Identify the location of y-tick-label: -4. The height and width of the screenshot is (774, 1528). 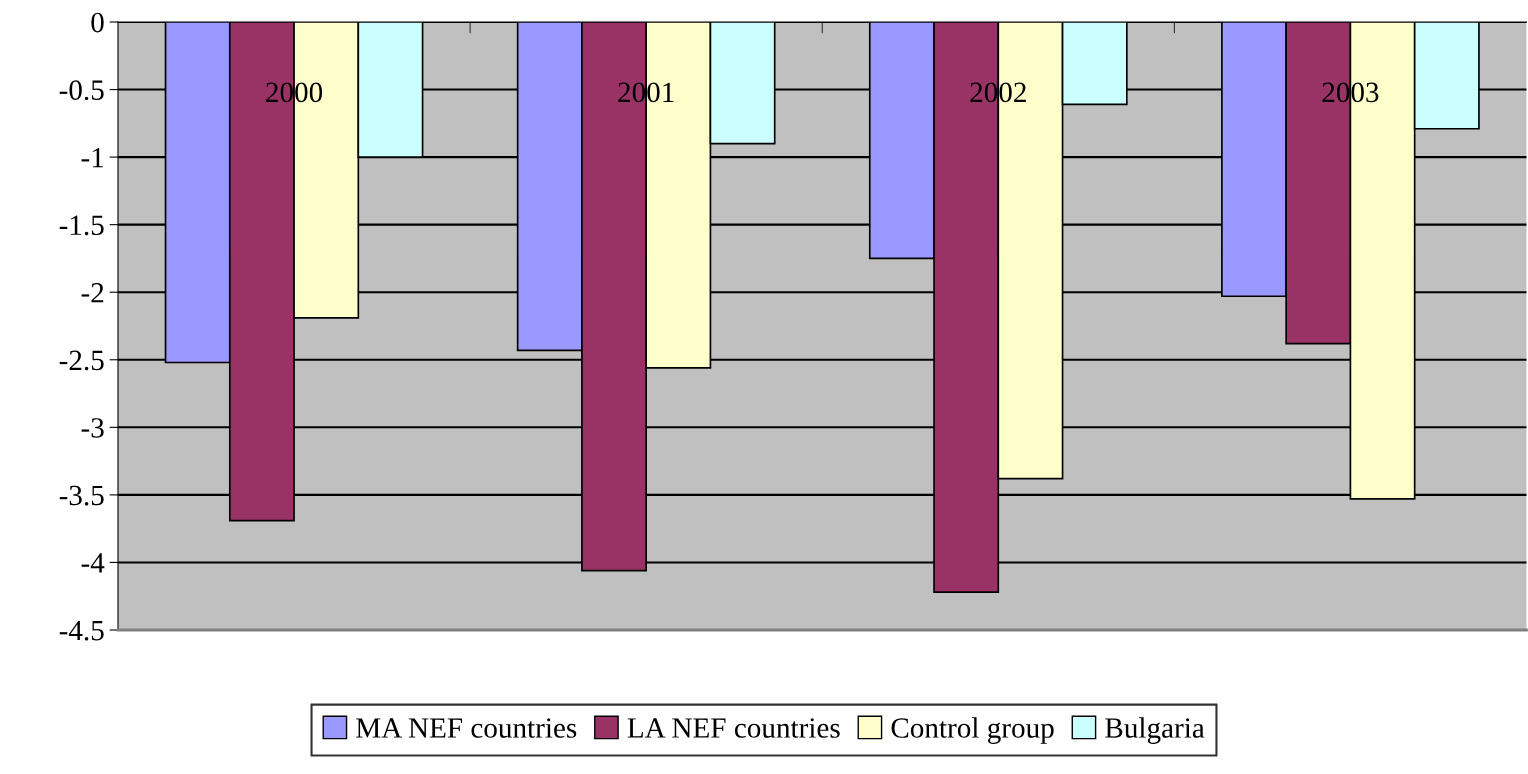
(93, 563).